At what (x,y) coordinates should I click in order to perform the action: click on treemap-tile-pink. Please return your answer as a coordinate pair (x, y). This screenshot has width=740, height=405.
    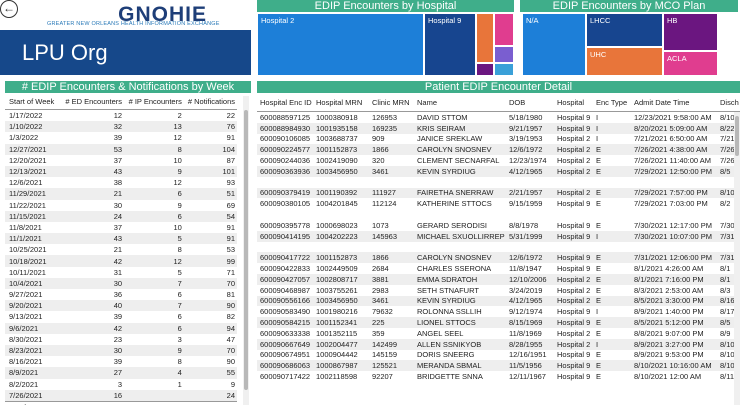
    Looking at the image, I should click on (504, 54).